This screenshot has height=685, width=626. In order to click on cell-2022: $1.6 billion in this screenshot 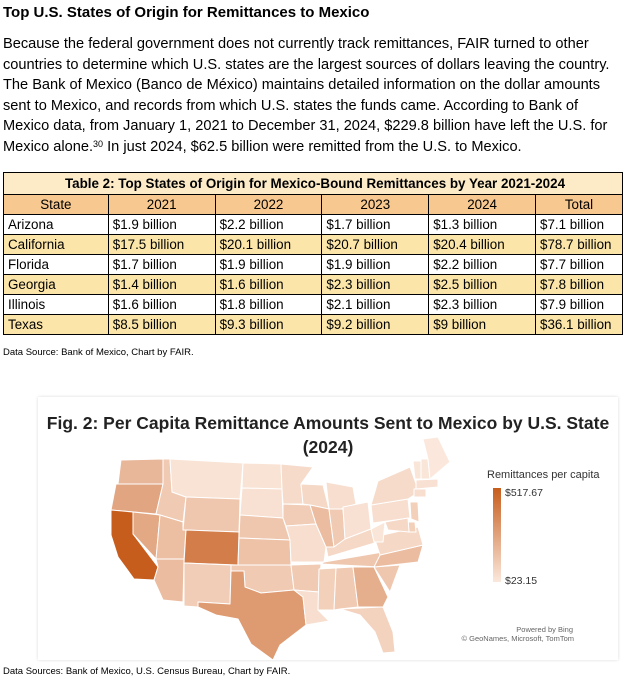, I will do `click(268, 284)`.